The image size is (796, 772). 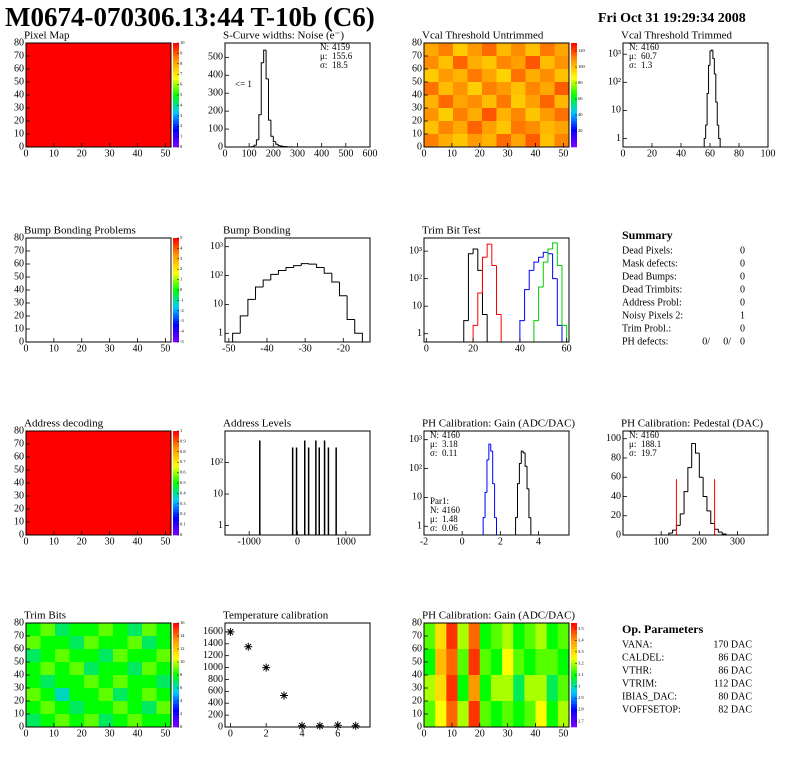 What do you see at coordinates (563, 733) in the screenshot?
I see `x-tick-label: 50` at bounding box center [563, 733].